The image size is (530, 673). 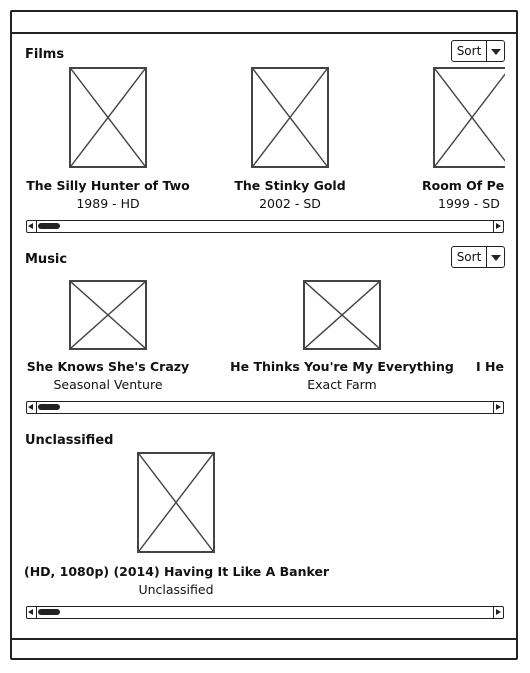 I want to click on films-sort-dropdown: Sort, so click(x=478, y=51).